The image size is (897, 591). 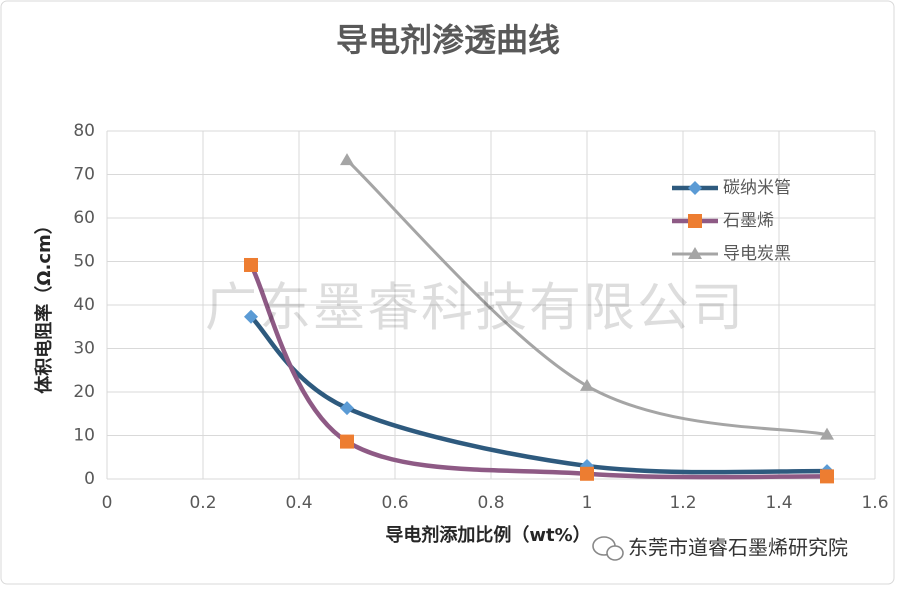 What do you see at coordinates (298, 503) in the screenshot?
I see `x-tick-label: 0.4` at bounding box center [298, 503].